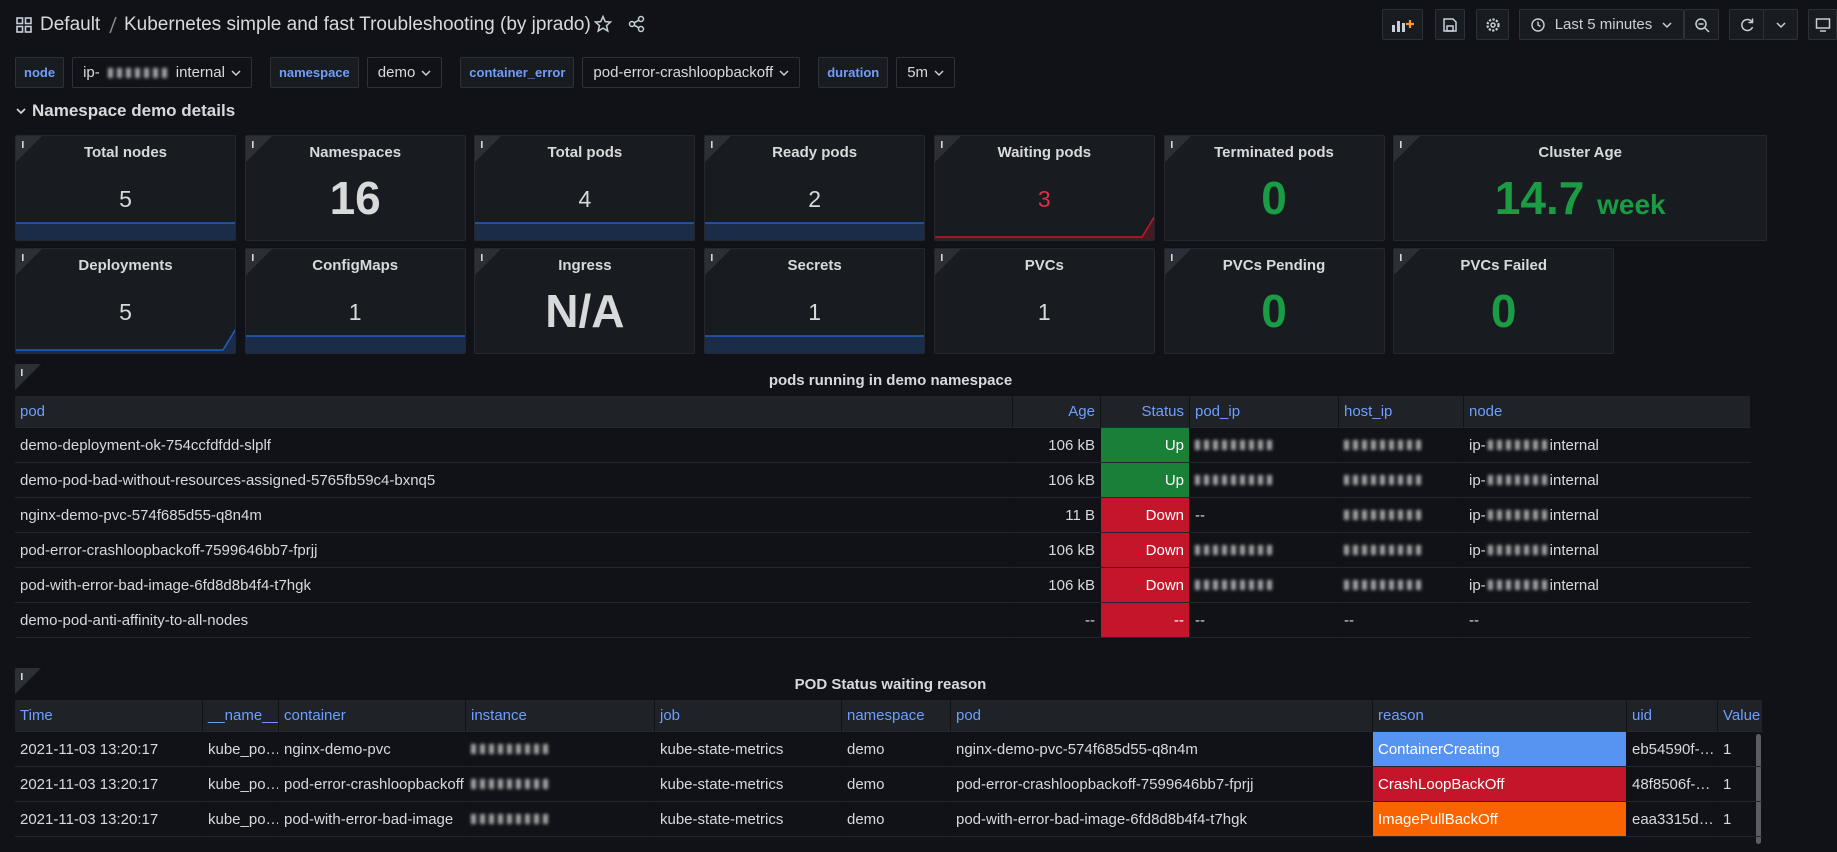  I want to click on table-cell: 2021-11-03 13:20:17, so click(109, 819).